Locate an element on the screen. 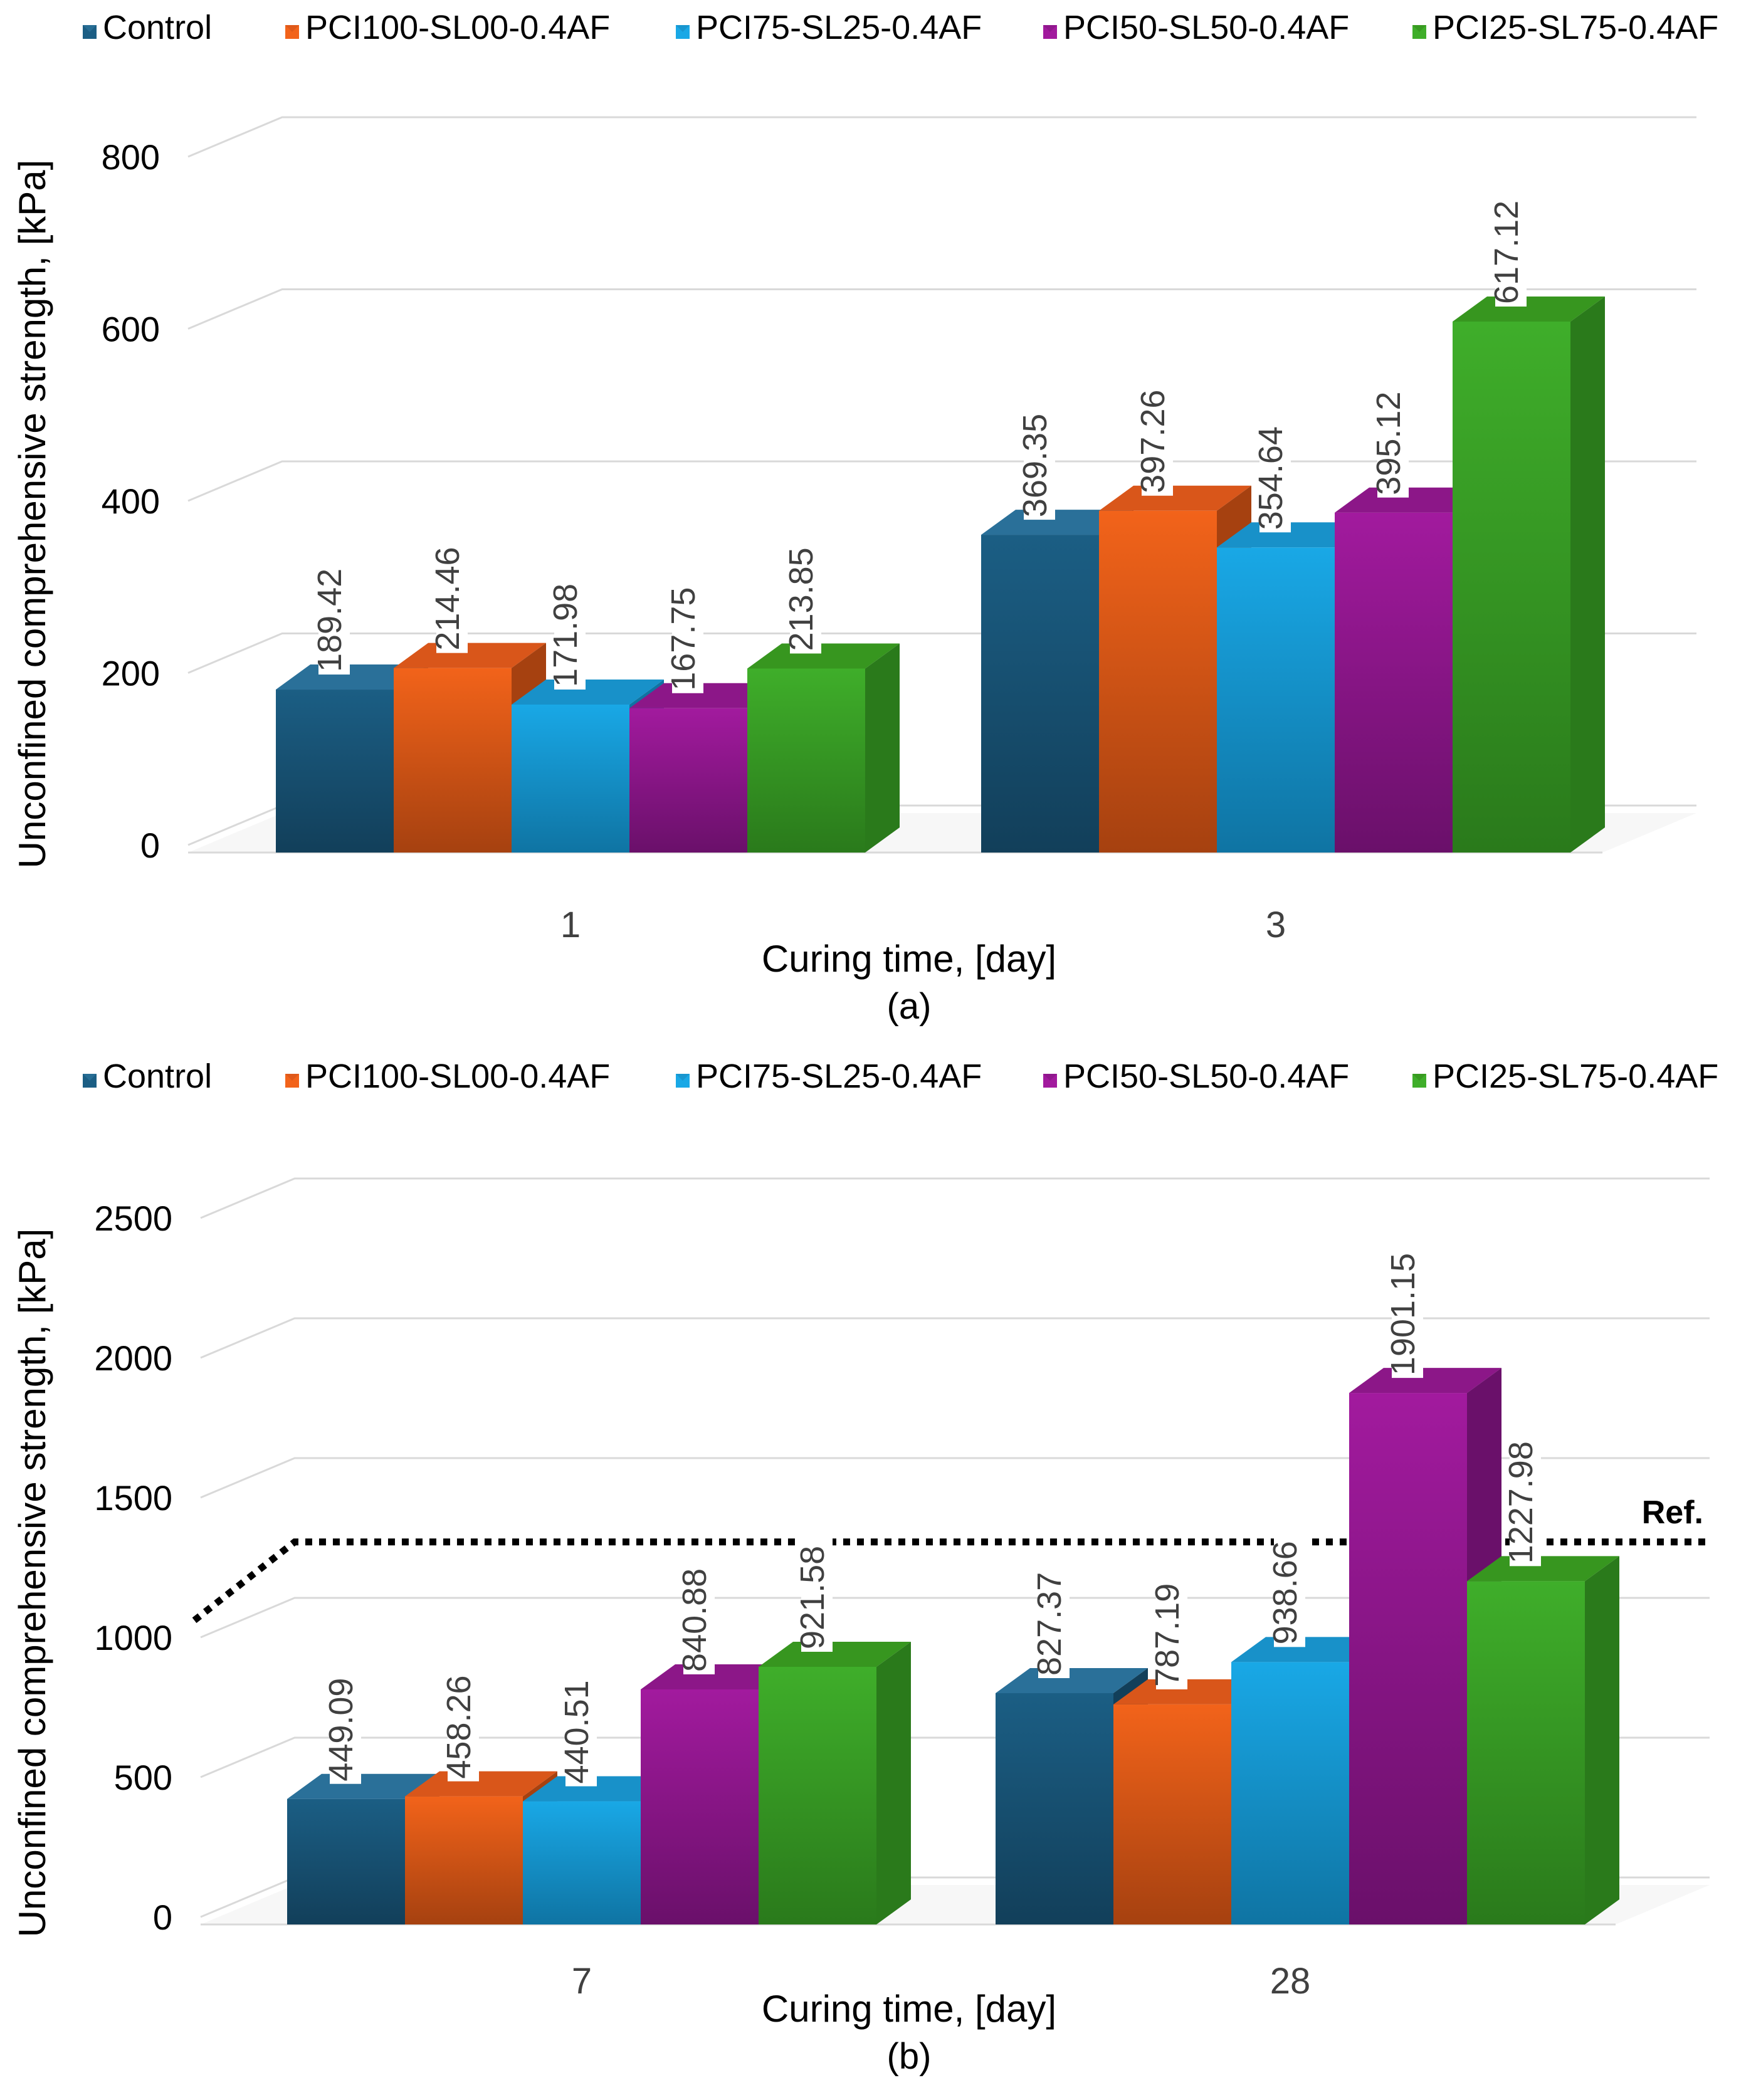  data-label-text: 213.85 is located at coordinates (801, 599).